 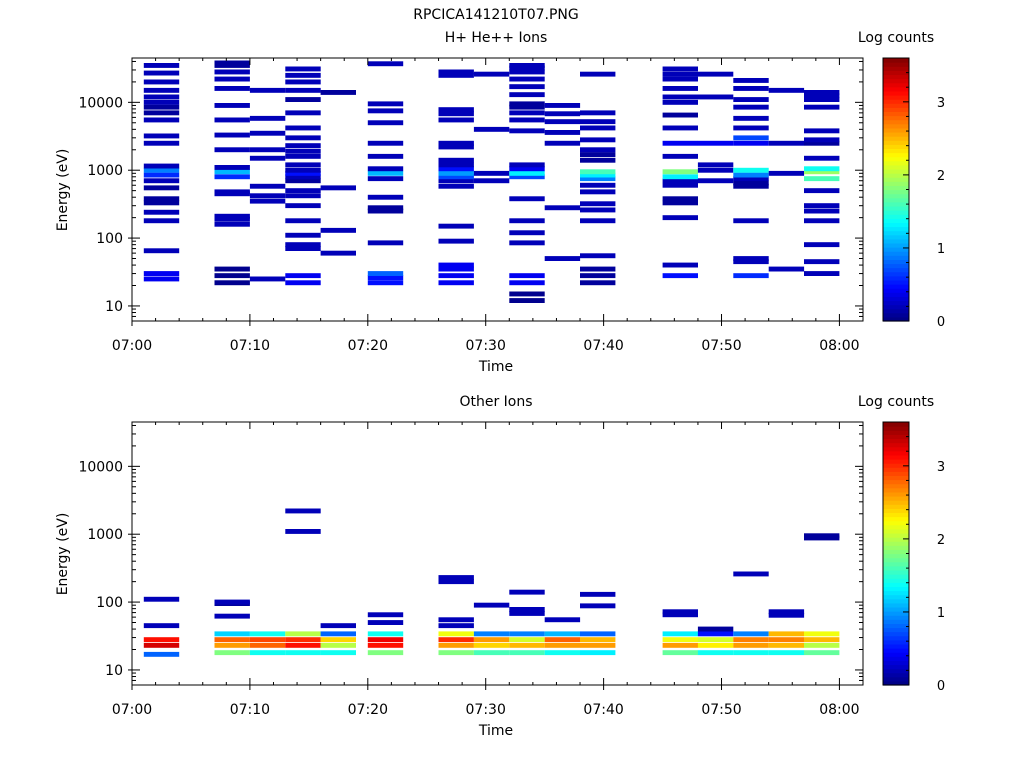 I want to click on figure-title: RPCICA141210T07.PNG, so click(x=495, y=15).